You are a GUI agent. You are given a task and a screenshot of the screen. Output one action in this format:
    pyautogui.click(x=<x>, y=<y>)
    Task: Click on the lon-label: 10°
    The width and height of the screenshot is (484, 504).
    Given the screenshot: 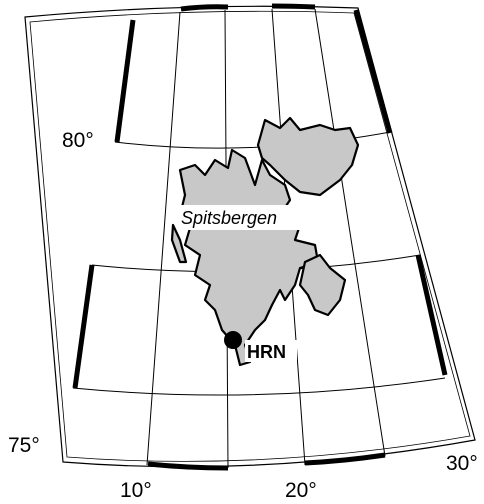 What is the action you would take?
    pyautogui.click(x=136, y=490)
    